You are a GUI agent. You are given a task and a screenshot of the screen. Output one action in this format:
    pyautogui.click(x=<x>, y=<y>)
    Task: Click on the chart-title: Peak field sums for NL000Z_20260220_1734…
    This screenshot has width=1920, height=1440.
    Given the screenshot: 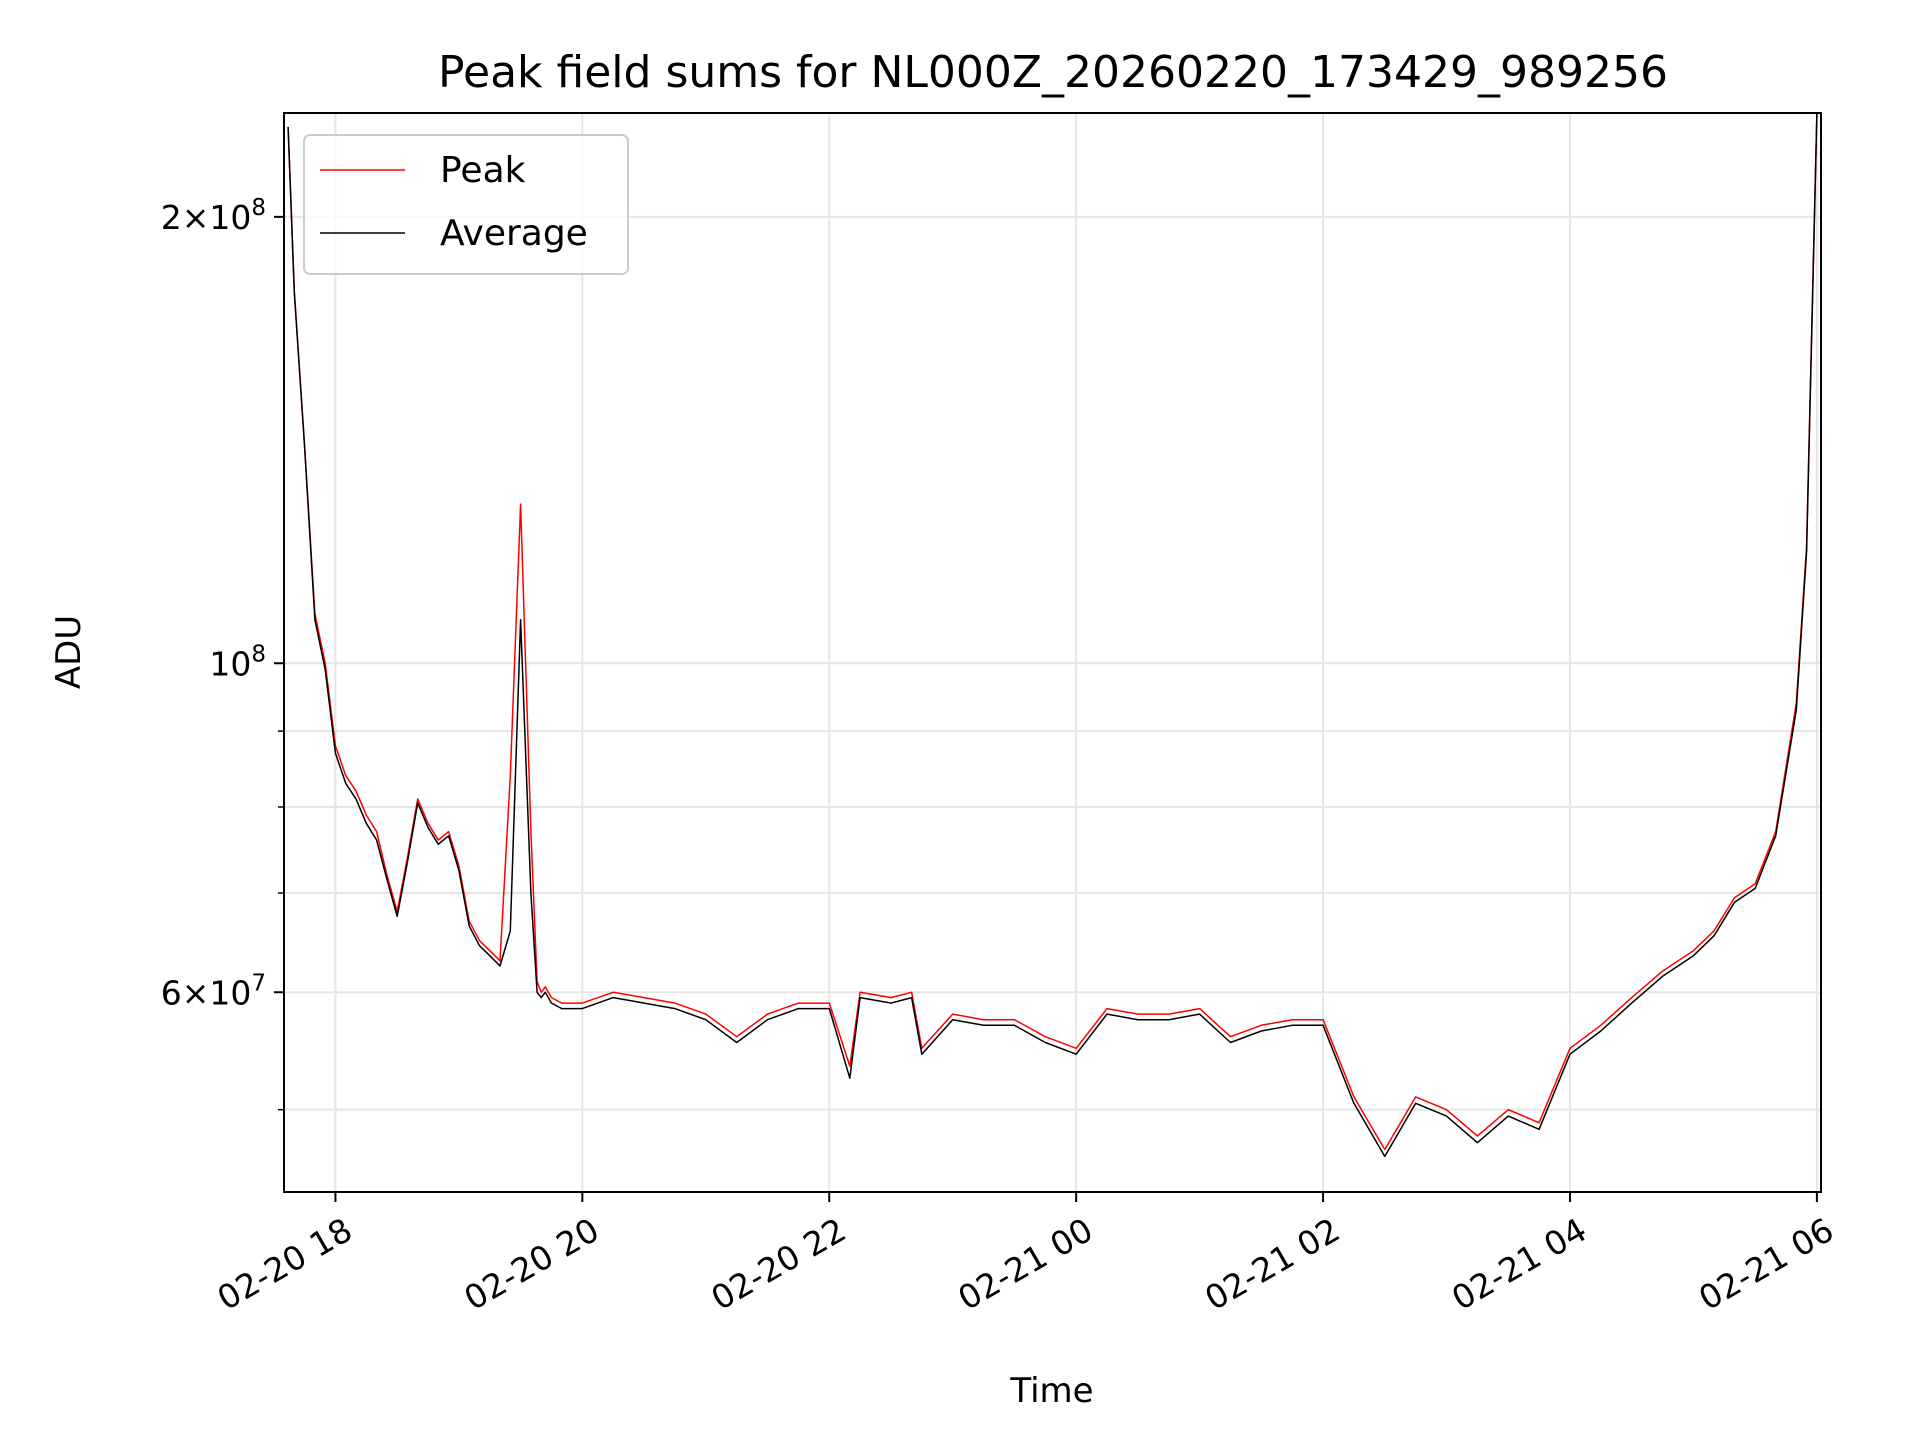 What is the action you would take?
    pyautogui.click(x=1053, y=72)
    